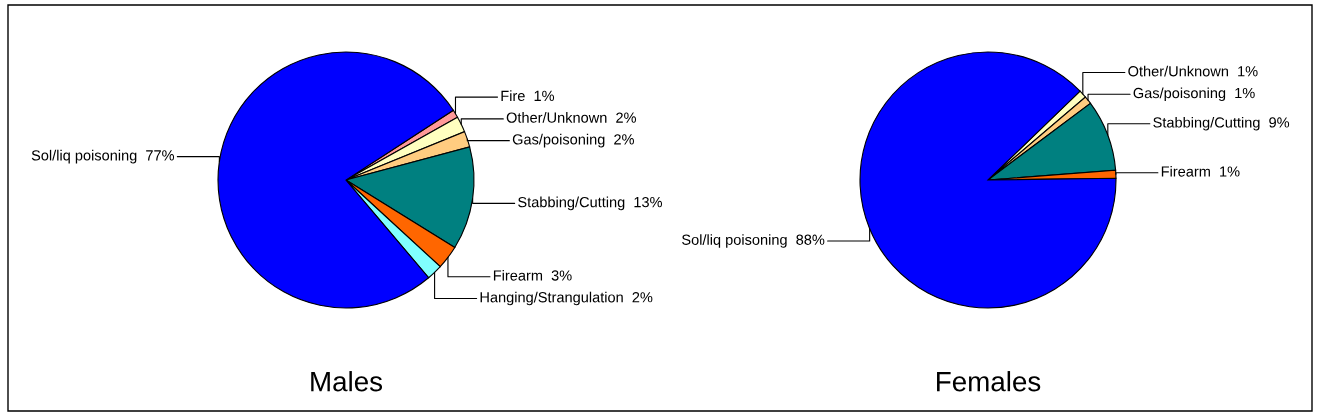 This screenshot has height=413, width=1320. What do you see at coordinates (528, 96) in the screenshot?
I see `slice-label: Fire 1%` at bounding box center [528, 96].